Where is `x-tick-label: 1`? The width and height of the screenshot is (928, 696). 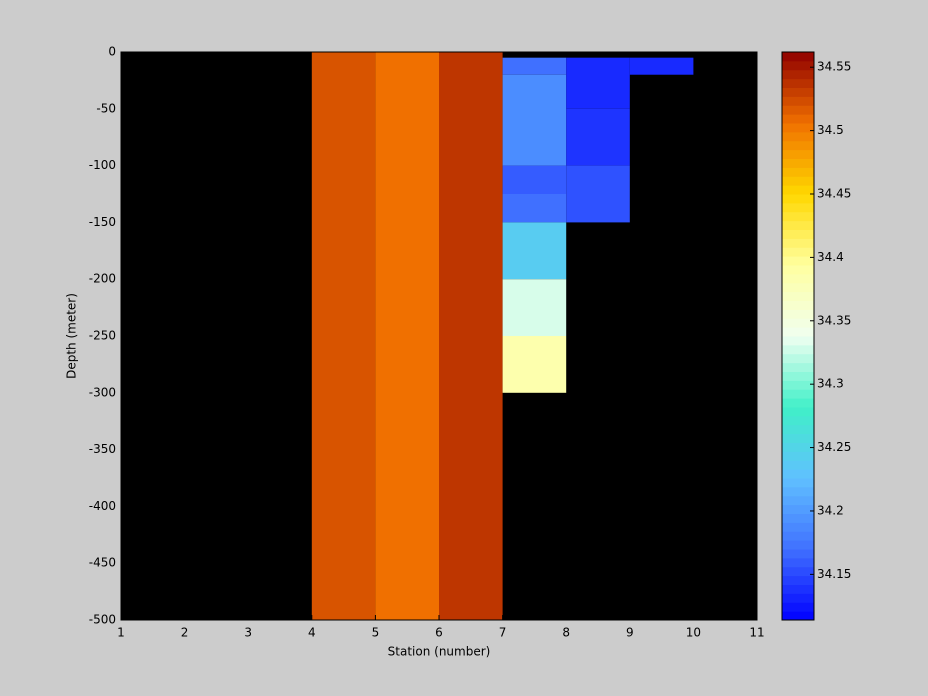 x-tick-label: 1 is located at coordinates (121, 633).